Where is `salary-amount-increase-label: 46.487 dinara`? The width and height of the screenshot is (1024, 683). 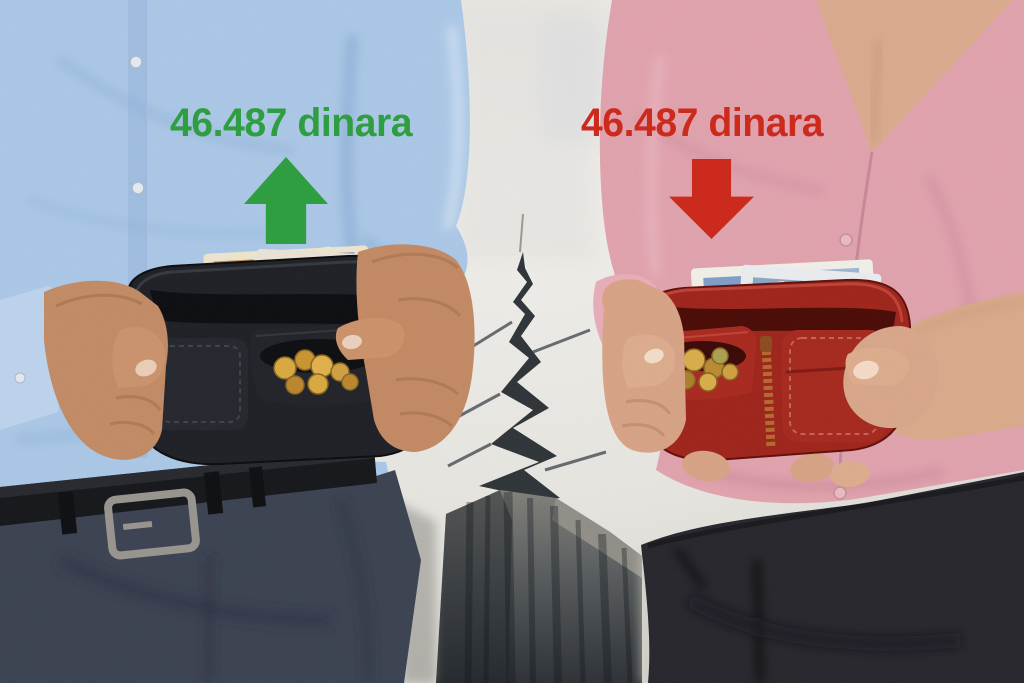
salary-amount-increase-label: 46.487 dinara is located at coordinates (291, 123).